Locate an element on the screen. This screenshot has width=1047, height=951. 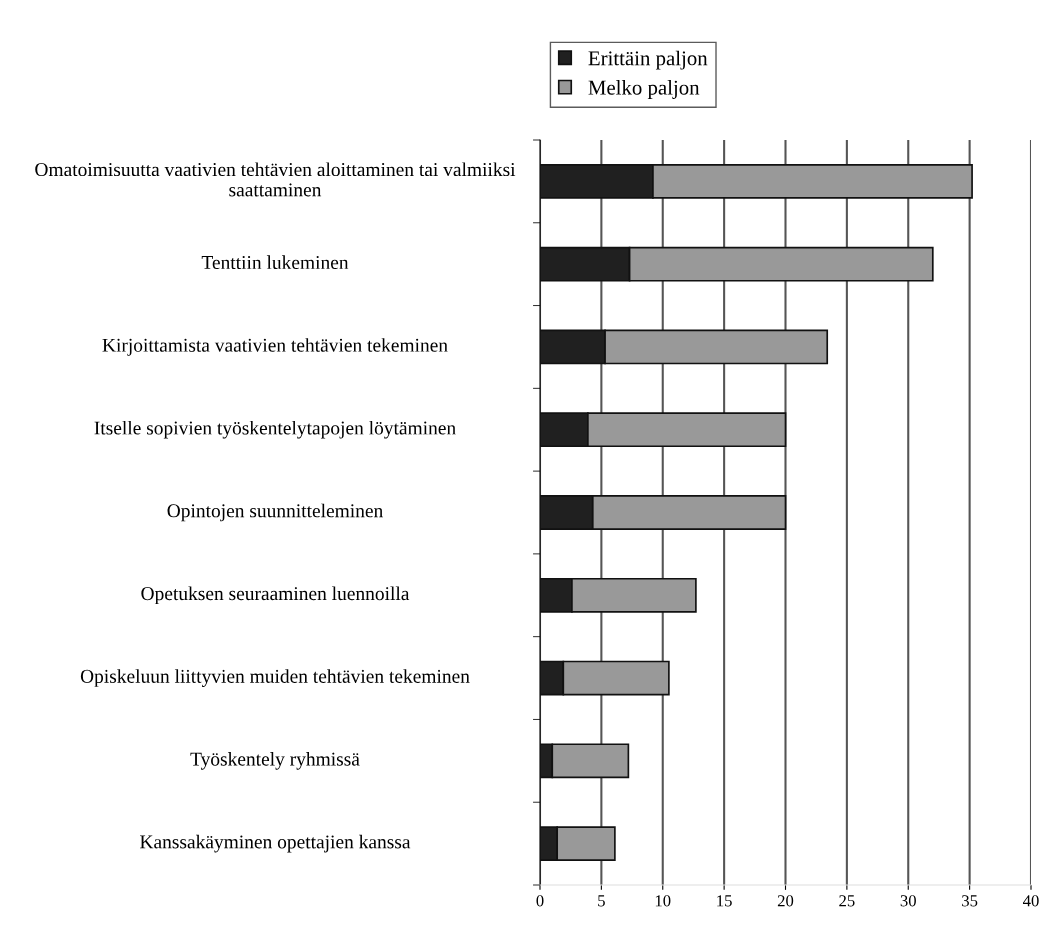
x-tick-label: 10 is located at coordinates (663, 901).